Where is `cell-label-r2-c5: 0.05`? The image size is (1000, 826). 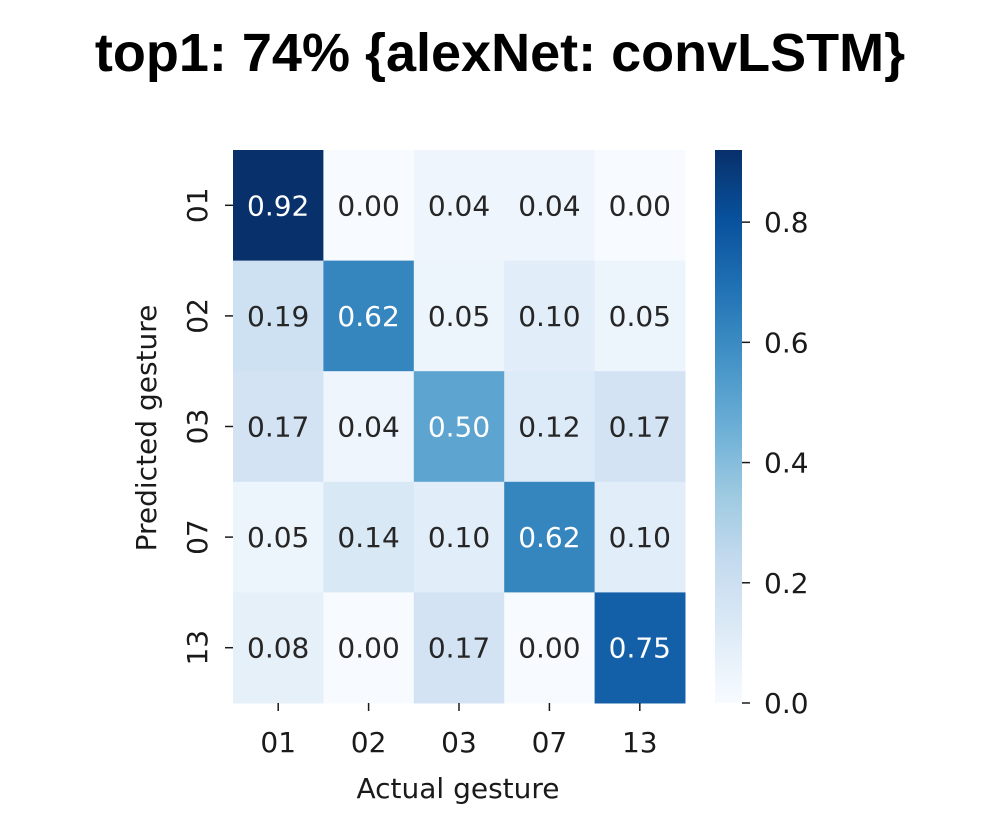 cell-label-r2-c5: 0.05 is located at coordinates (640, 316).